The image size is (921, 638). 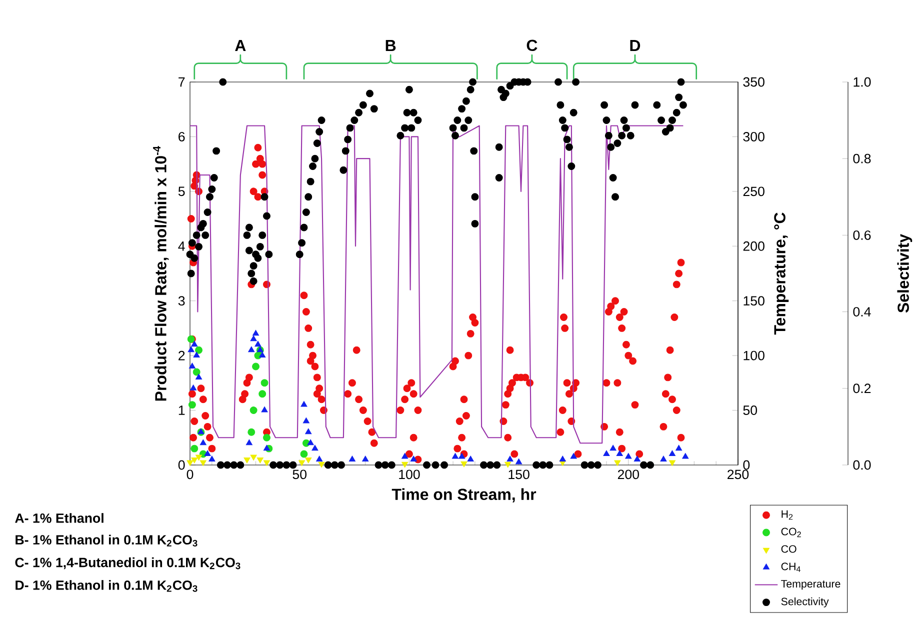 I want to click on text: A- 1% Ethanol, so click(x=59, y=518).